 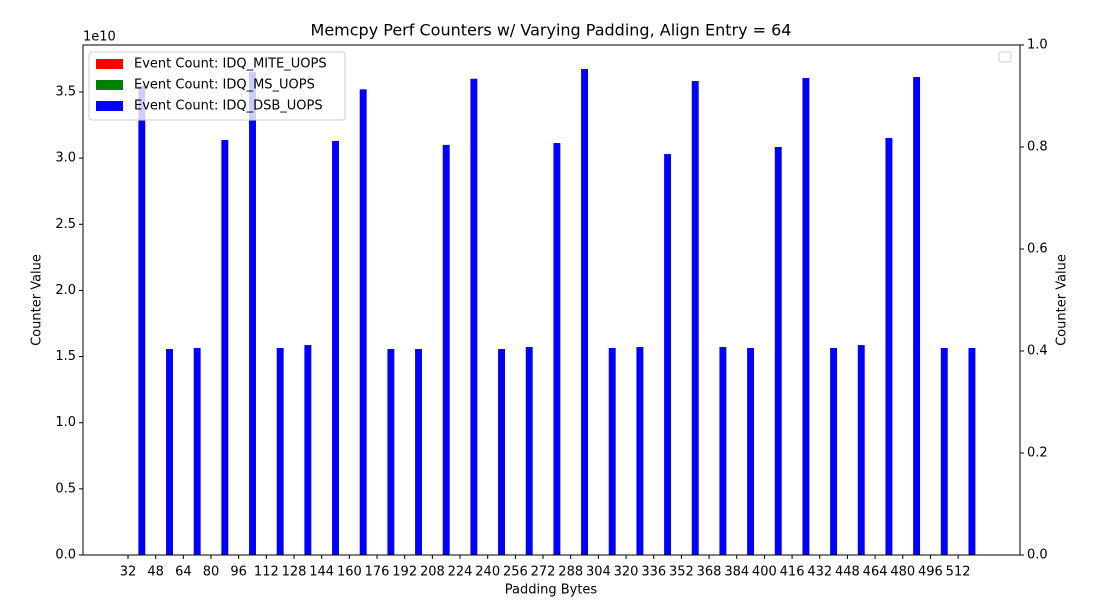 What do you see at coordinates (65, 555) in the screenshot?
I see `y-tick-label: 0.0` at bounding box center [65, 555].